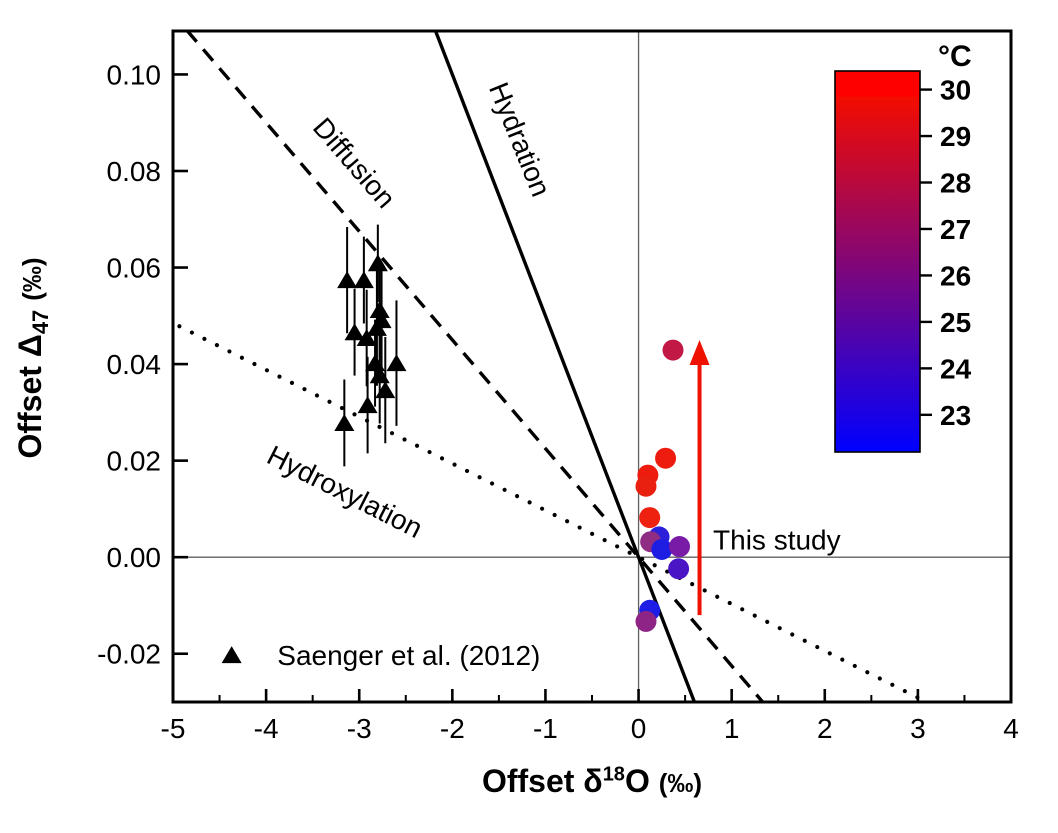 Image resolution: width=1058 pixels, height=833 pixels. I want to click on y-axis-title-unit: (‰), so click(31, 279).